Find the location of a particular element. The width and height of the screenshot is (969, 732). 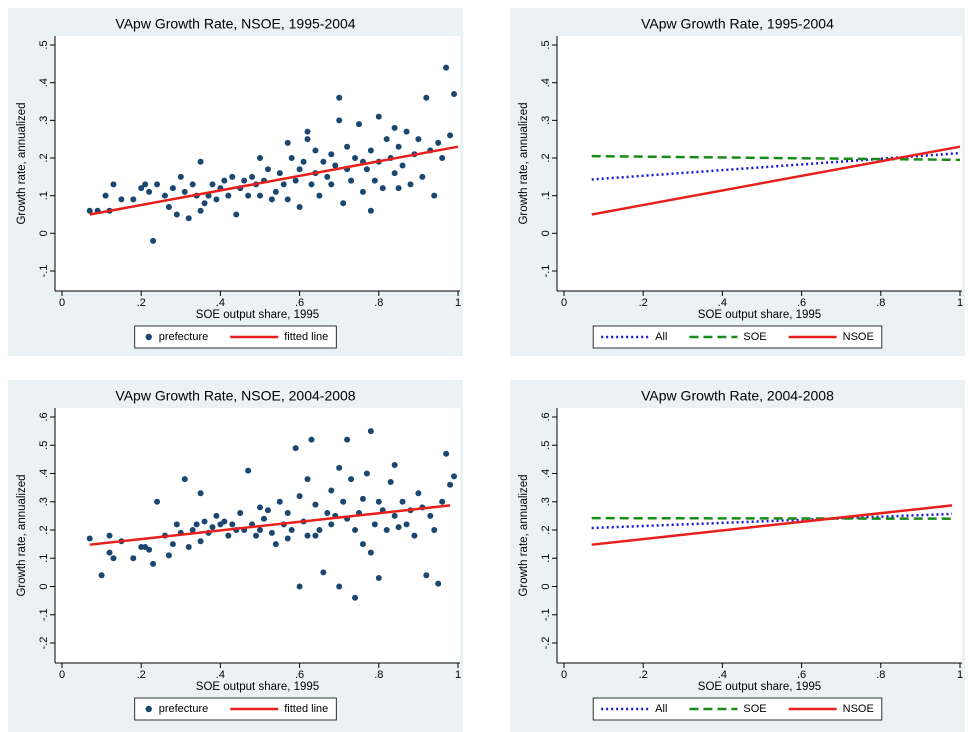

x-tick-label: .2 is located at coordinates (643, 675).